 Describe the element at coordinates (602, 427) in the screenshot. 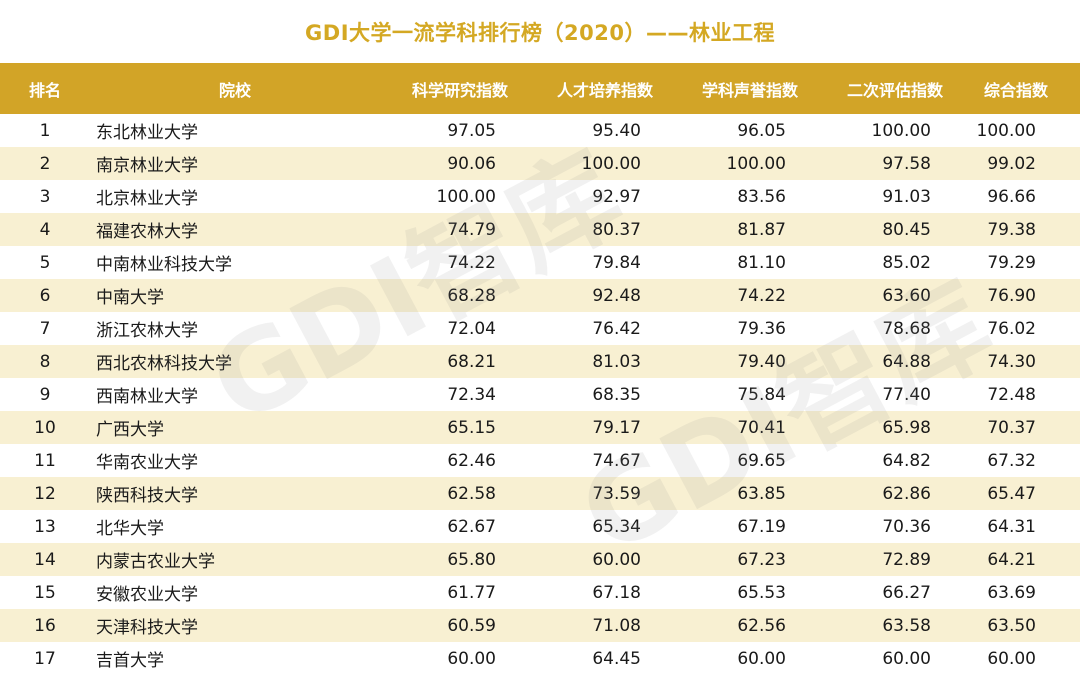

I see `cell-talent-index: 79.17` at that location.